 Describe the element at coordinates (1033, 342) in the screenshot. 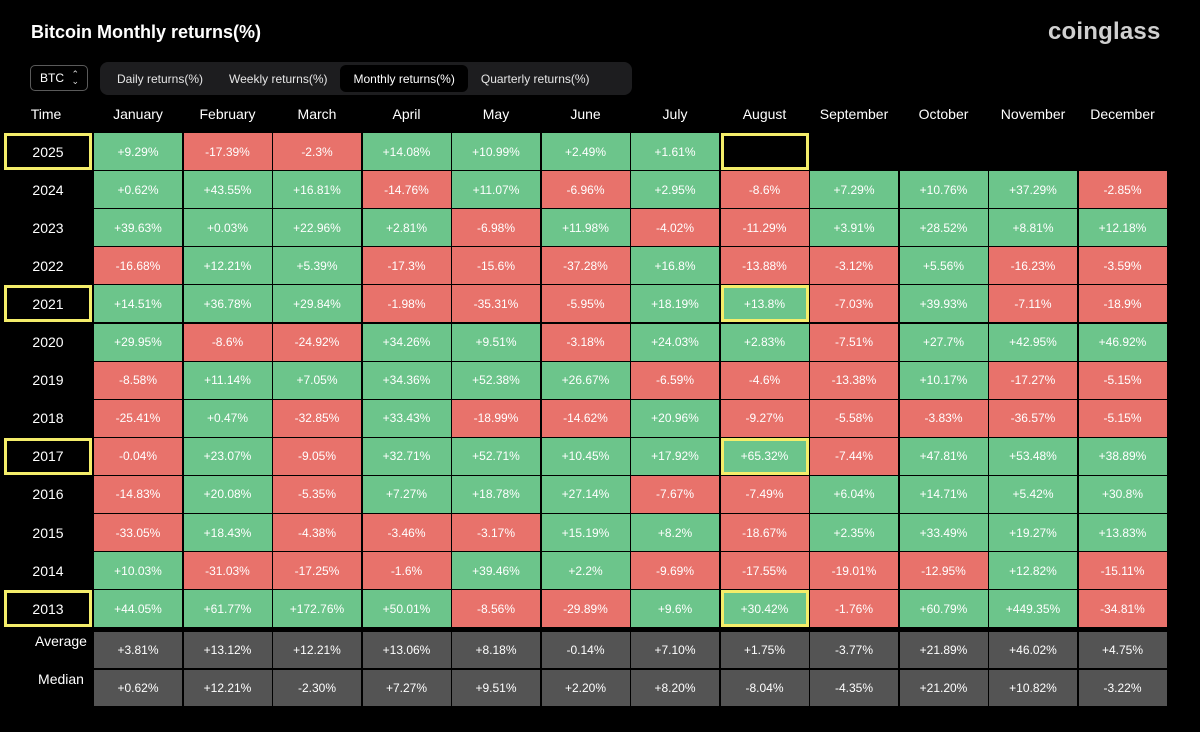

I see `return-cell: +42.95%` at that location.